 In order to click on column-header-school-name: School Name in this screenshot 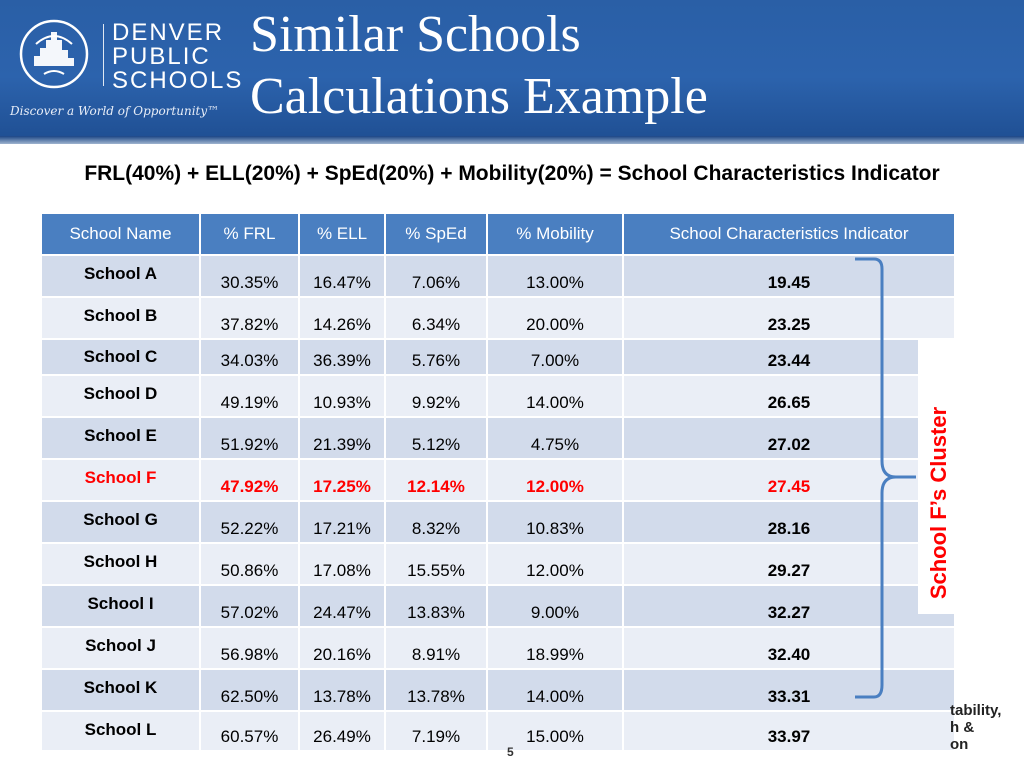, I will do `click(121, 235)`.